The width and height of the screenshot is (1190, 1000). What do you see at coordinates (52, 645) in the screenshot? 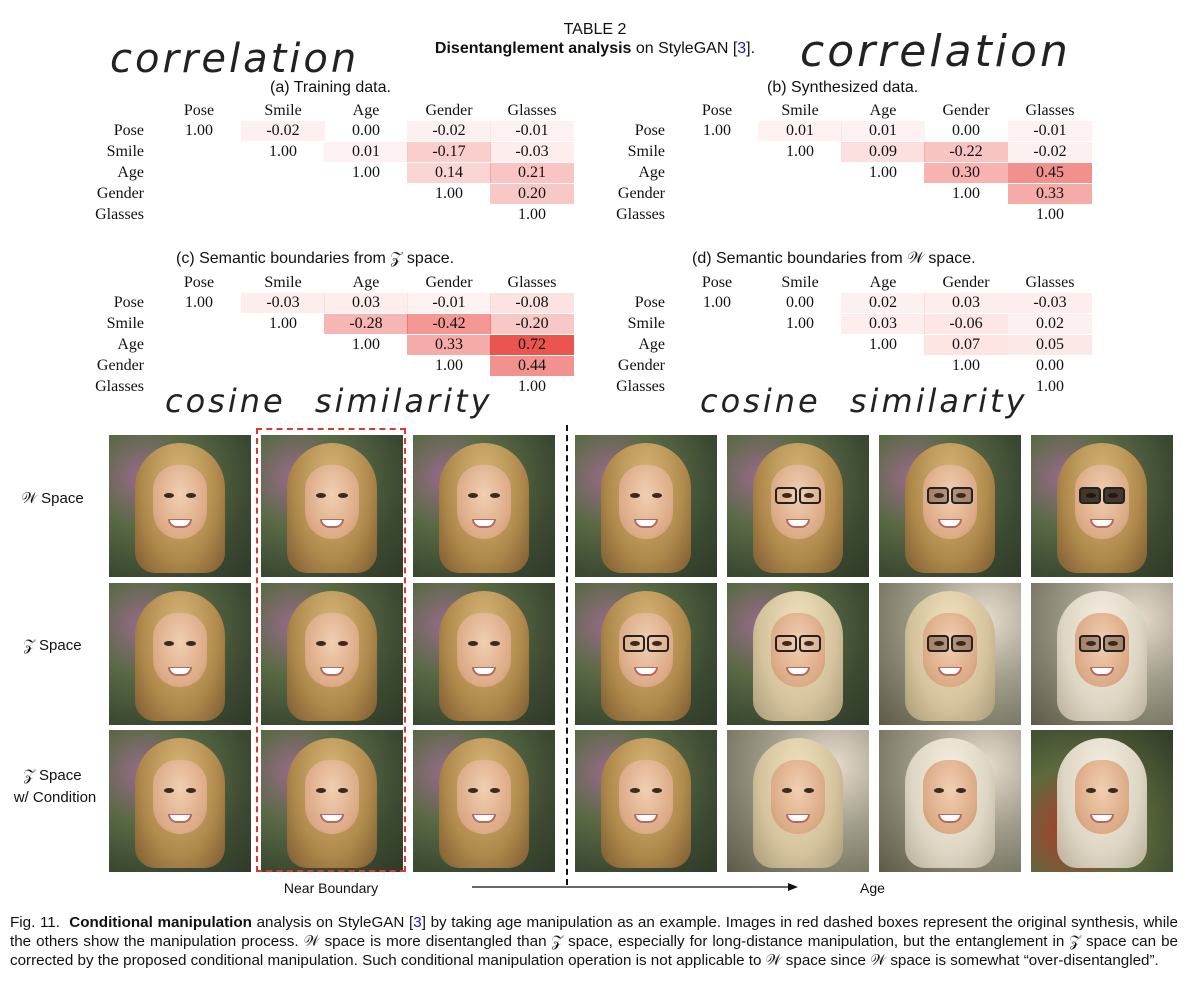
I see `row-label-z-space: 𝒵 Space` at bounding box center [52, 645].